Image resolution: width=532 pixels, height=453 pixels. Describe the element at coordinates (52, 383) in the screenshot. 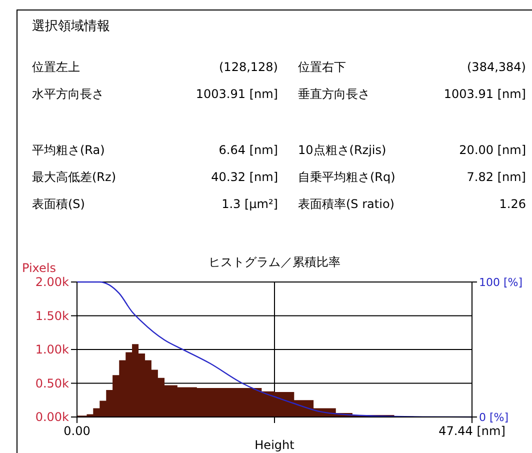

I see `y-tick-label: 0.50k` at that location.